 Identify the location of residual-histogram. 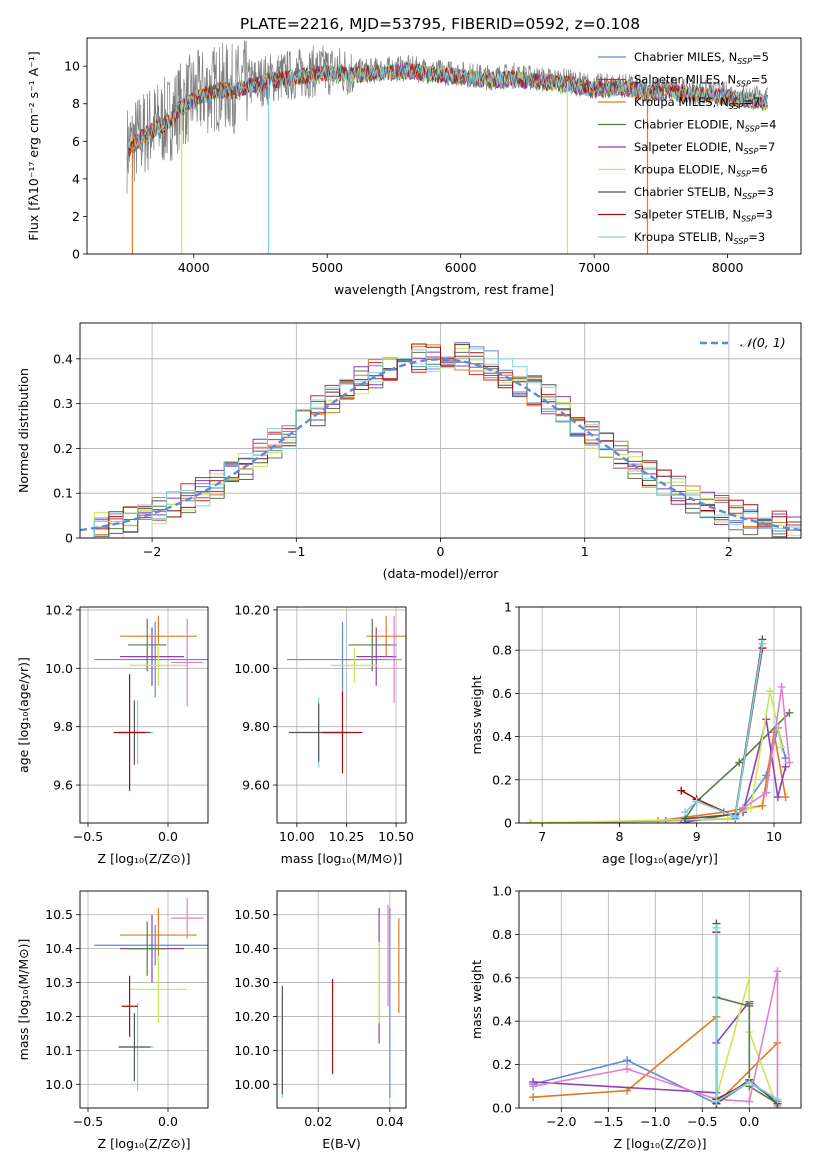
(440, 440).